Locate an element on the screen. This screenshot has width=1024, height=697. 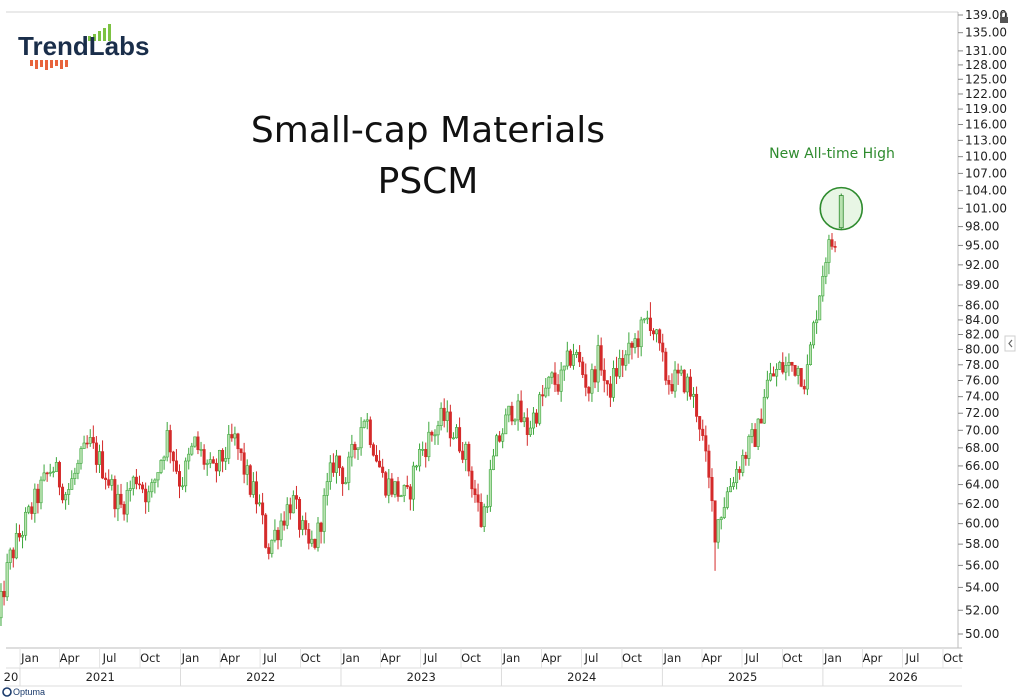
lock-icon is located at coordinates (1004, 17).